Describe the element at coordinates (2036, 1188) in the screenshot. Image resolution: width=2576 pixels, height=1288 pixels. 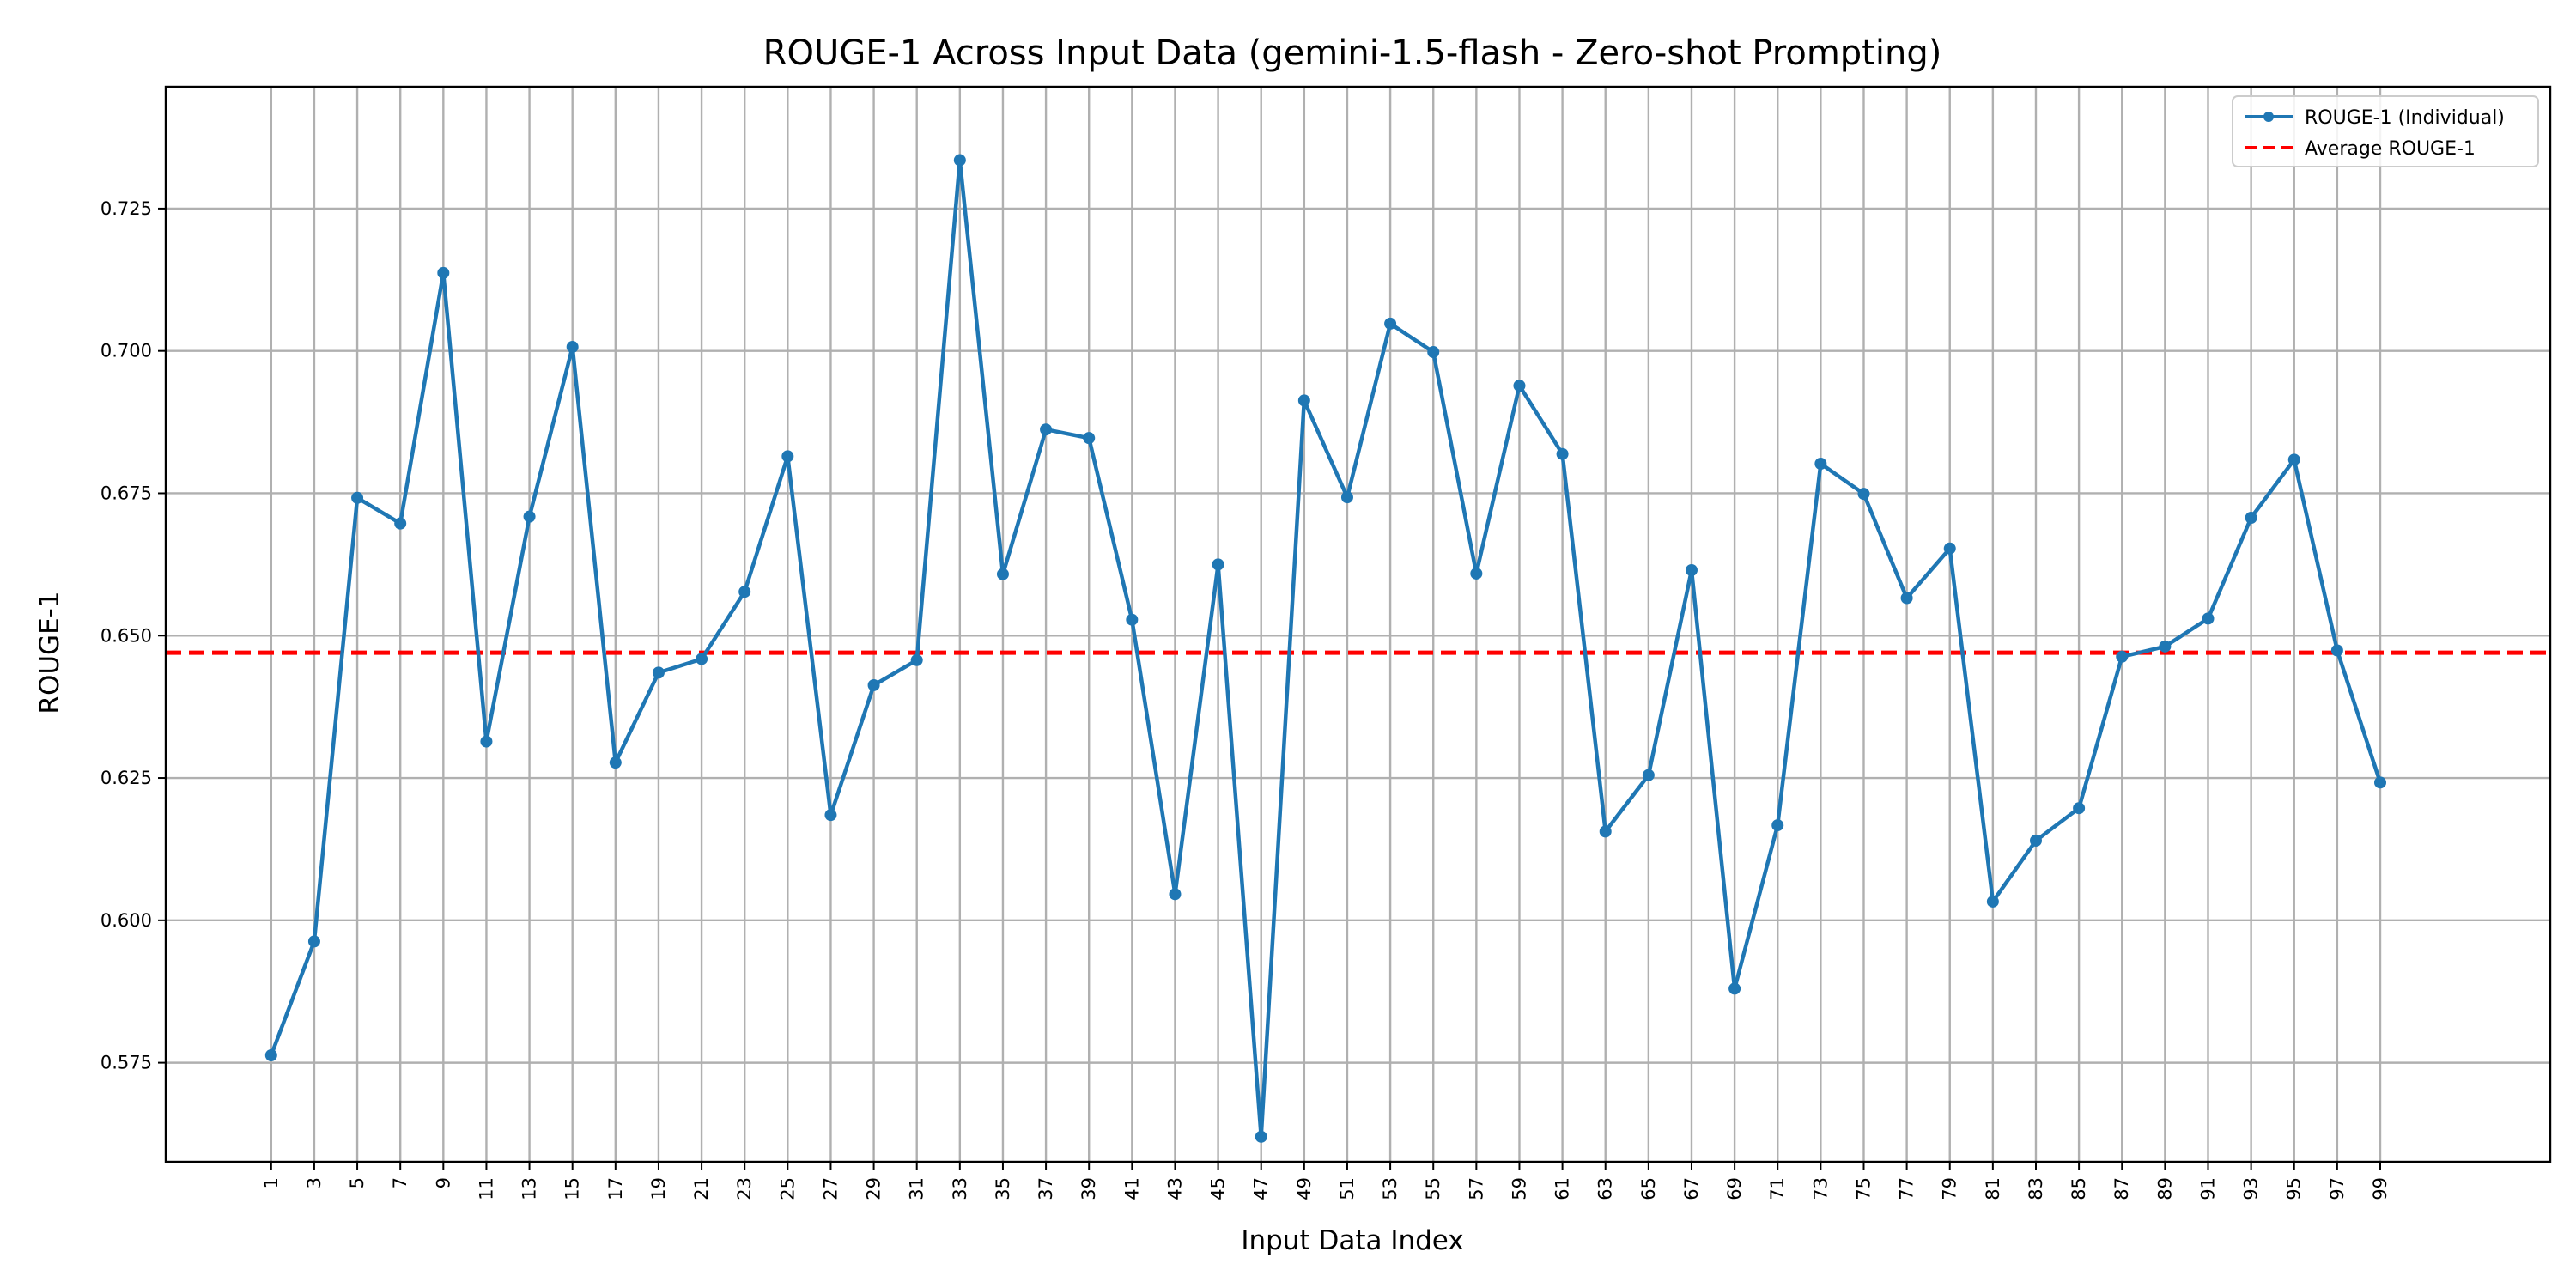
I see `x-tick-label: 83` at that location.